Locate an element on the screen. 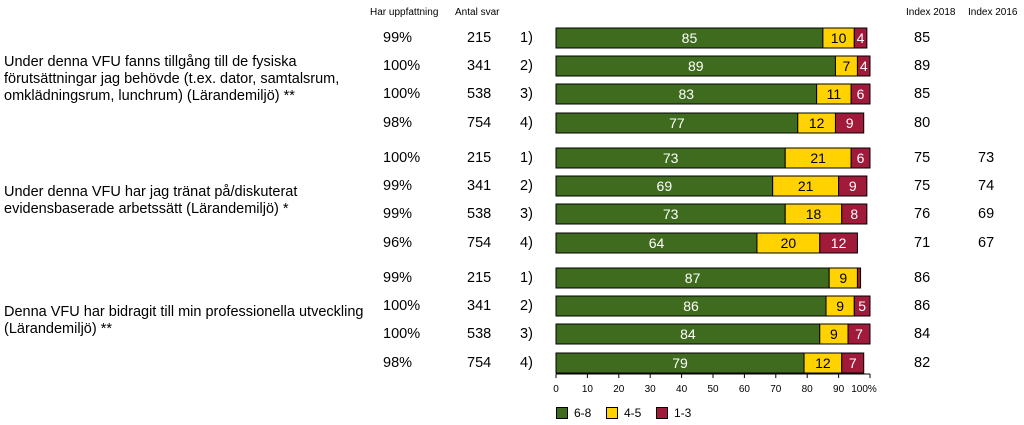 This screenshot has width=1024, height=425. bar-label-low: 12 is located at coordinates (839, 243).